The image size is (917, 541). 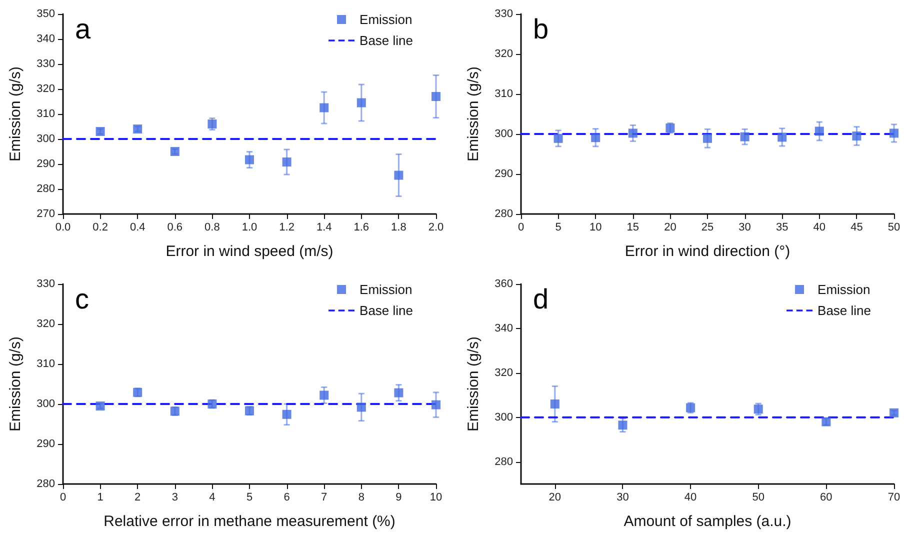 What do you see at coordinates (633, 228) in the screenshot?
I see `x-tick-label: 15` at bounding box center [633, 228].